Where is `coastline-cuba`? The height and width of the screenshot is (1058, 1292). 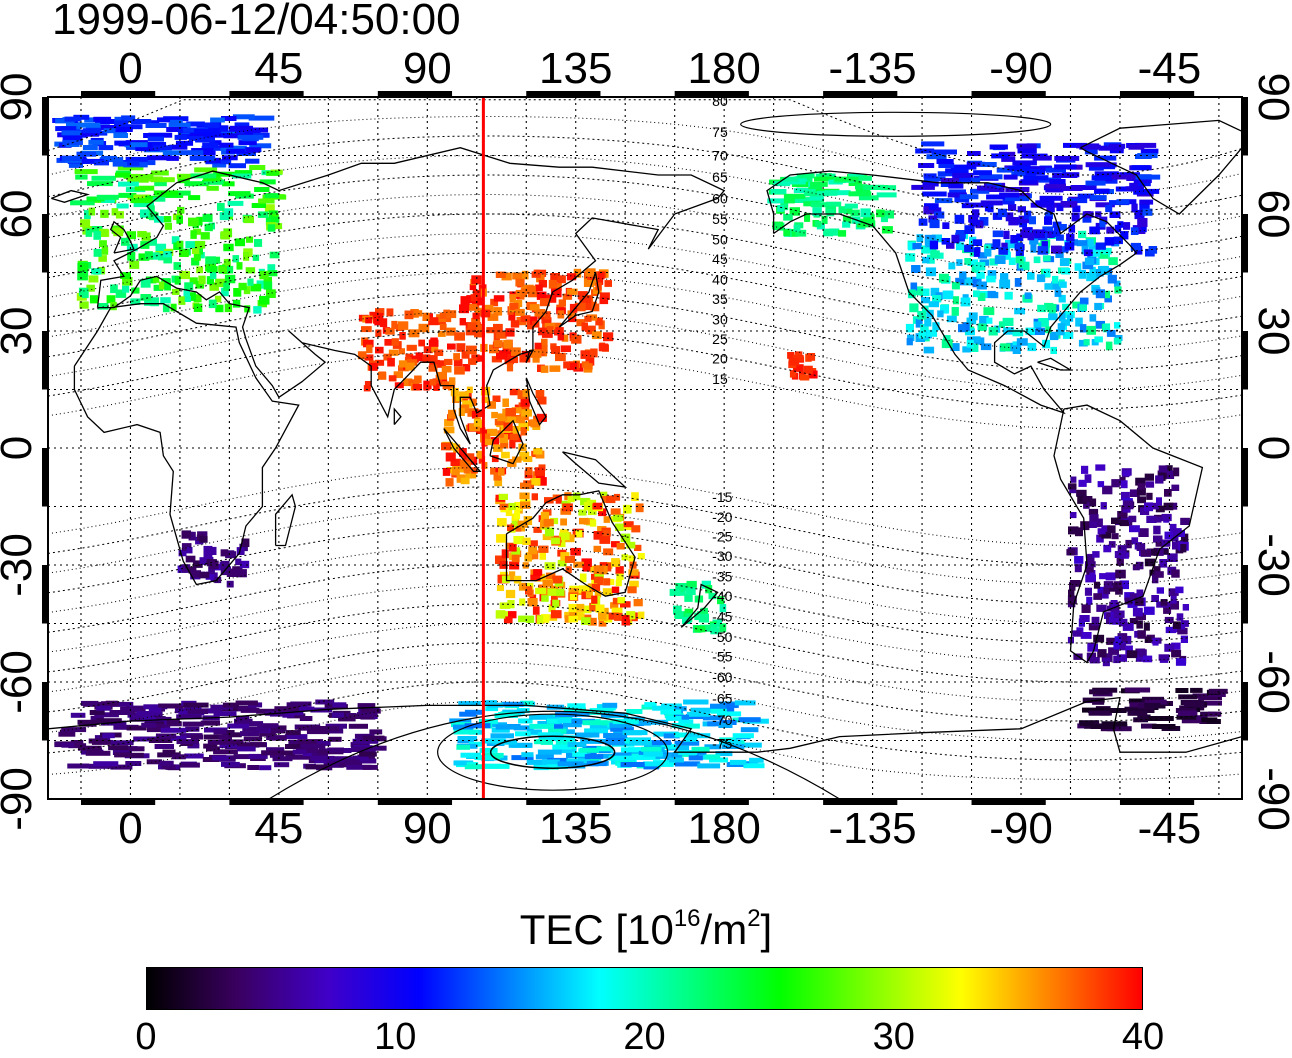
coastline-cuba is located at coordinates (1055, 364).